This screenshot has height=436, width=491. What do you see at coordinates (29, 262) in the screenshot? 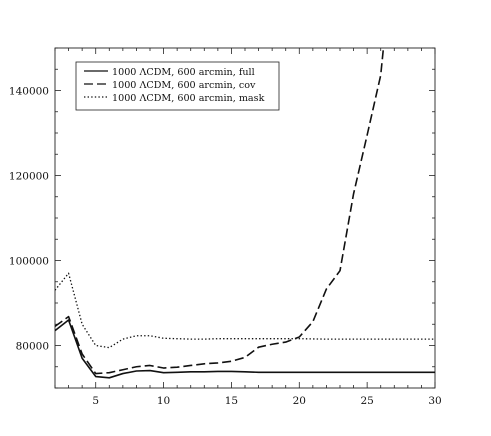
I see `y-tick-label: 100000` at bounding box center [29, 262].